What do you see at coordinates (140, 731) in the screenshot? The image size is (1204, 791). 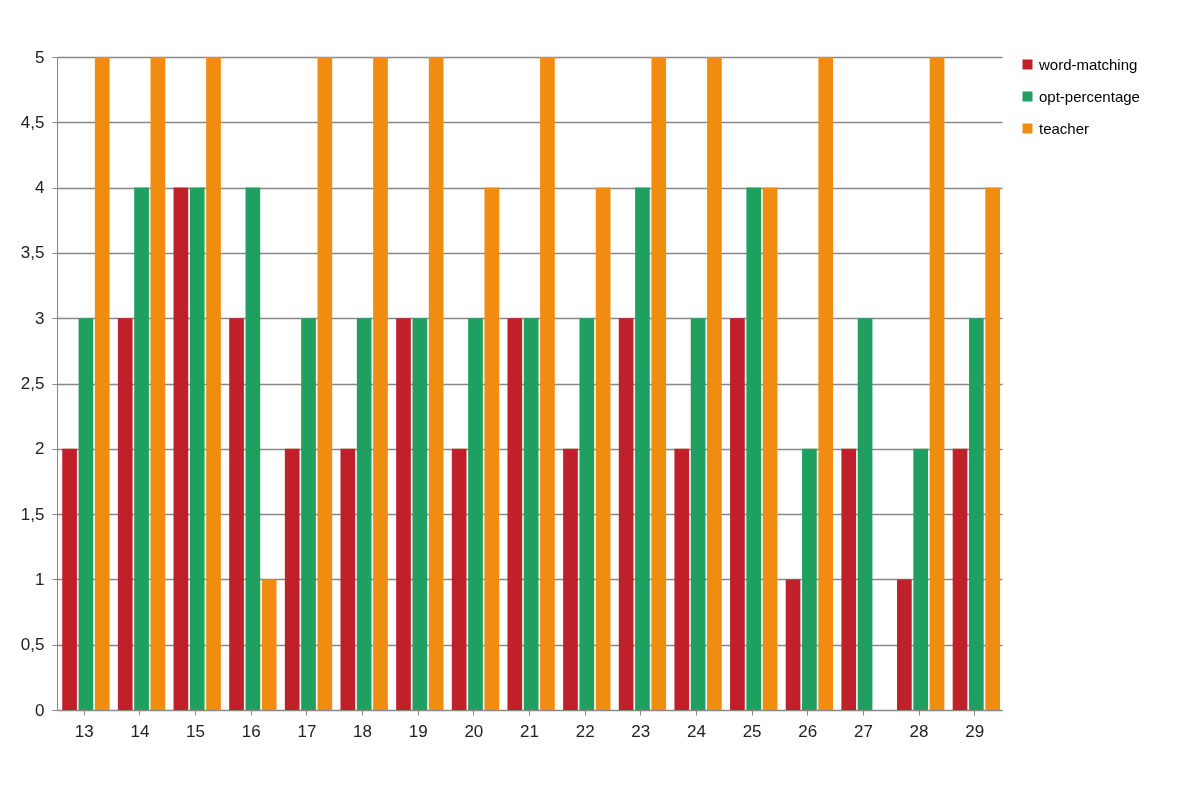 I see `x-tick-label: 14` at bounding box center [140, 731].